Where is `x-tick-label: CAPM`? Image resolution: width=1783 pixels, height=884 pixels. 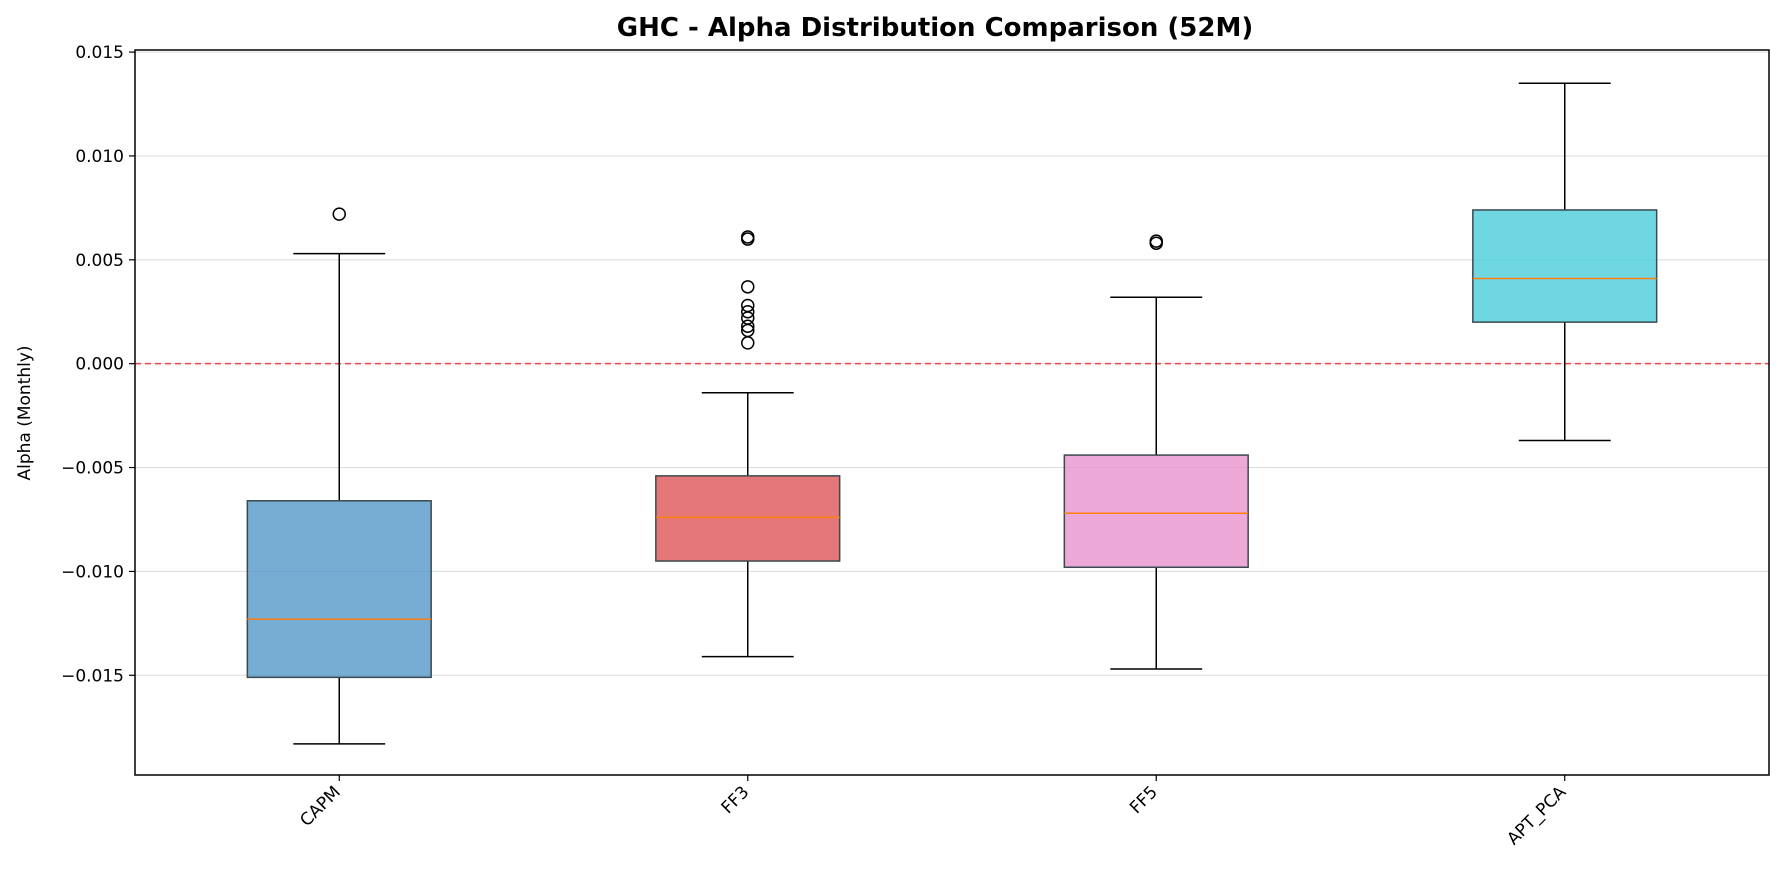 x-tick-label: CAPM is located at coordinates (320, 806).